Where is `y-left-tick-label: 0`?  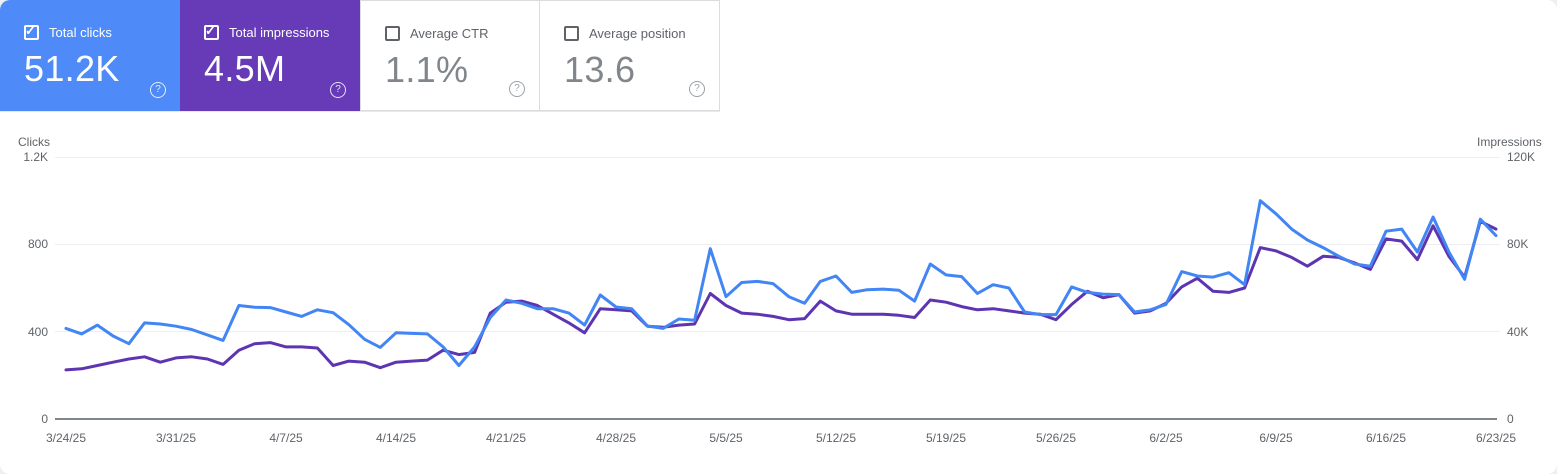
y-left-tick-label: 0 is located at coordinates (44, 419).